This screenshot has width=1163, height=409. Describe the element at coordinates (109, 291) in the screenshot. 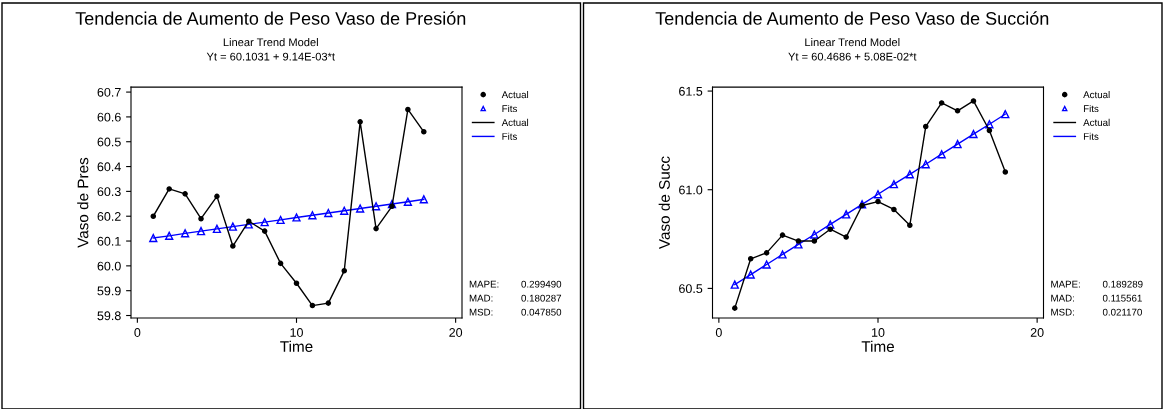

I see `y-tick-label: 59.9` at that location.